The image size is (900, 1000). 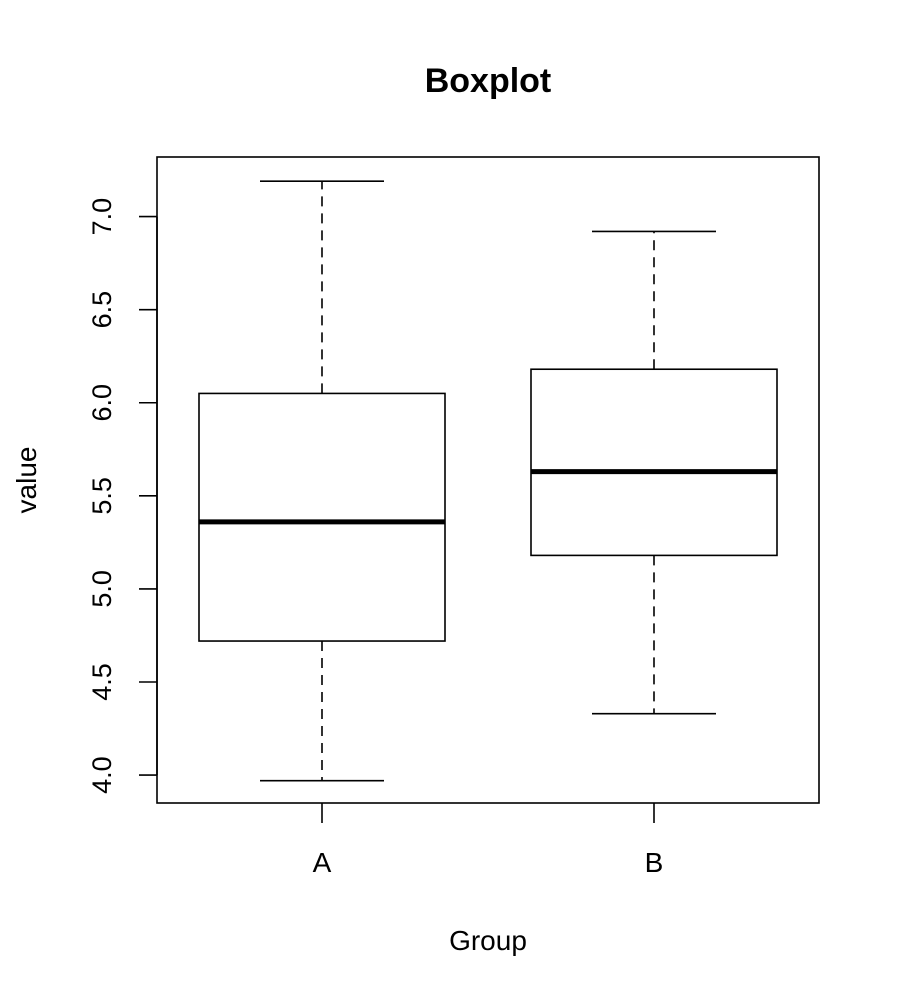 What do you see at coordinates (102, 775) in the screenshot?
I see `y-tick-label: 4.0` at bounding box center [102, 775].